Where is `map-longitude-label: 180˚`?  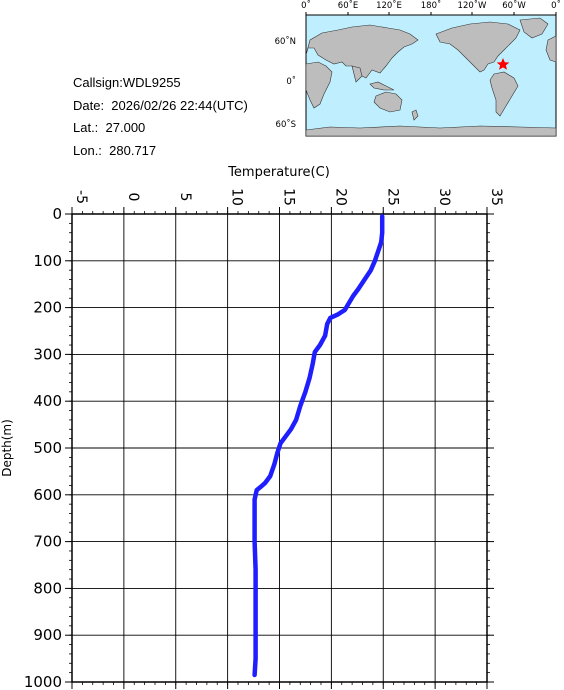
map-longitude-label: 180˚ is located at coordinates (431, 5).